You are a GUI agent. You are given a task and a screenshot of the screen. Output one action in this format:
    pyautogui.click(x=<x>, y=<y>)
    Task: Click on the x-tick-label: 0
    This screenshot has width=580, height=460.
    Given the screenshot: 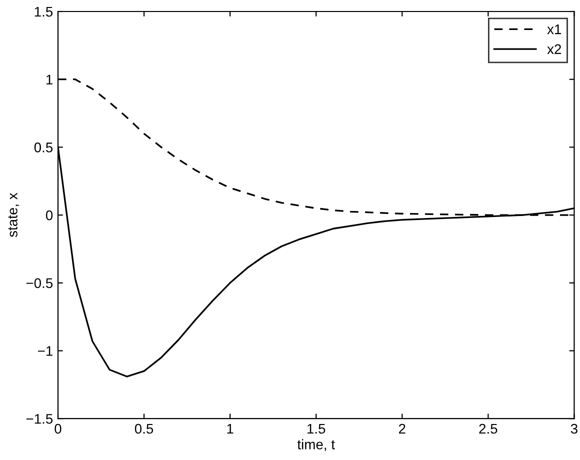 What is the action you would take?
    pyautogui.click(x=58, y=429)
    